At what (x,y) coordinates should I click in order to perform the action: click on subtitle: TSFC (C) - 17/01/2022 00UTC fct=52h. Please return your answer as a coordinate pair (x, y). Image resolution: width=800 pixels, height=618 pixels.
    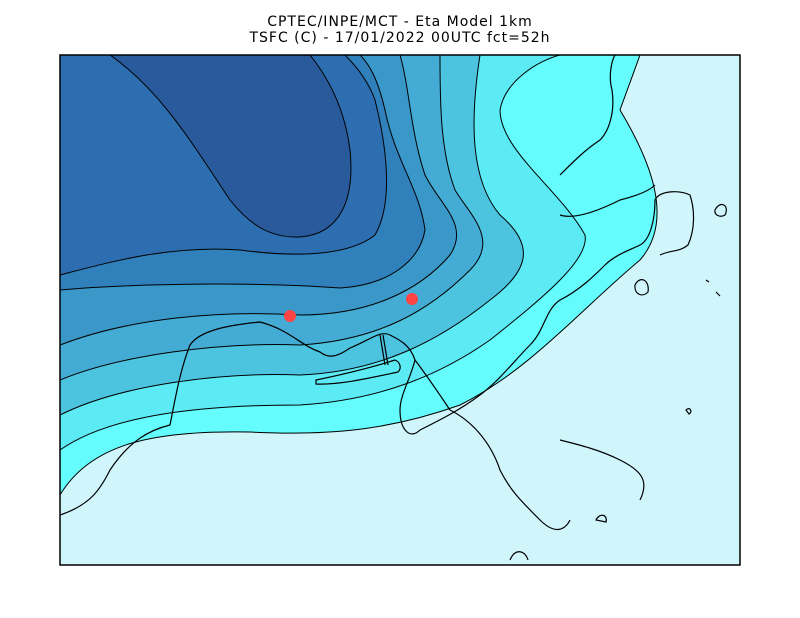
    Looking at the image, I should click on (399, 38).